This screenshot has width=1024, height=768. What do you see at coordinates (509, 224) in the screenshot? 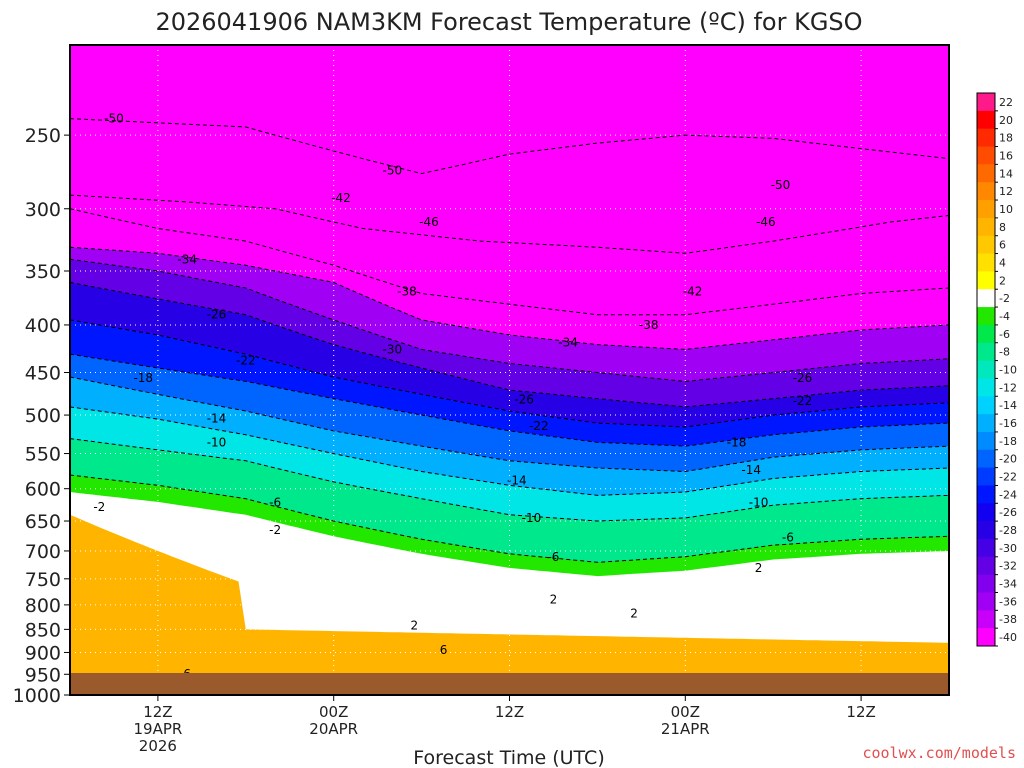
I see `isotherm--46` at bounding box center [509, 224].